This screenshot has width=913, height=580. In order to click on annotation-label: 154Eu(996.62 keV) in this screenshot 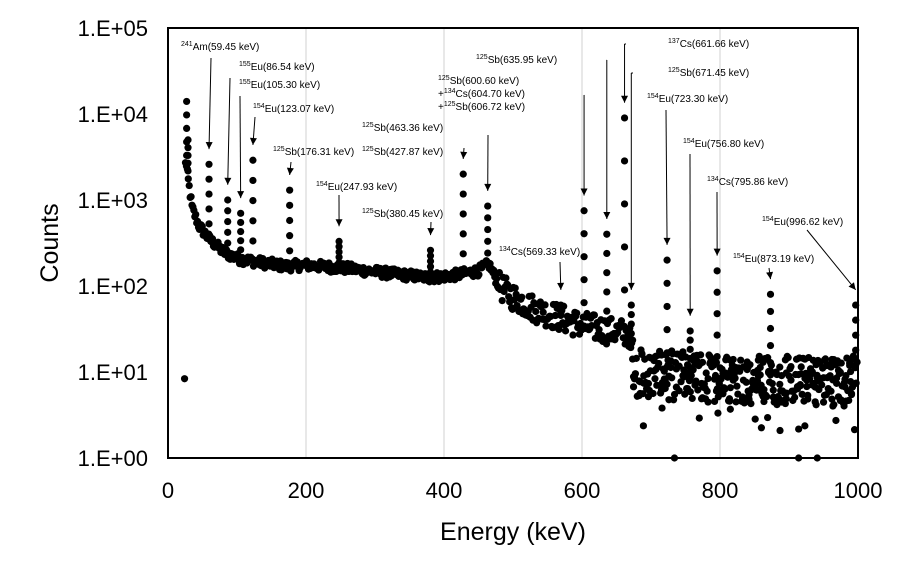, I will do `click(802, 222)`.